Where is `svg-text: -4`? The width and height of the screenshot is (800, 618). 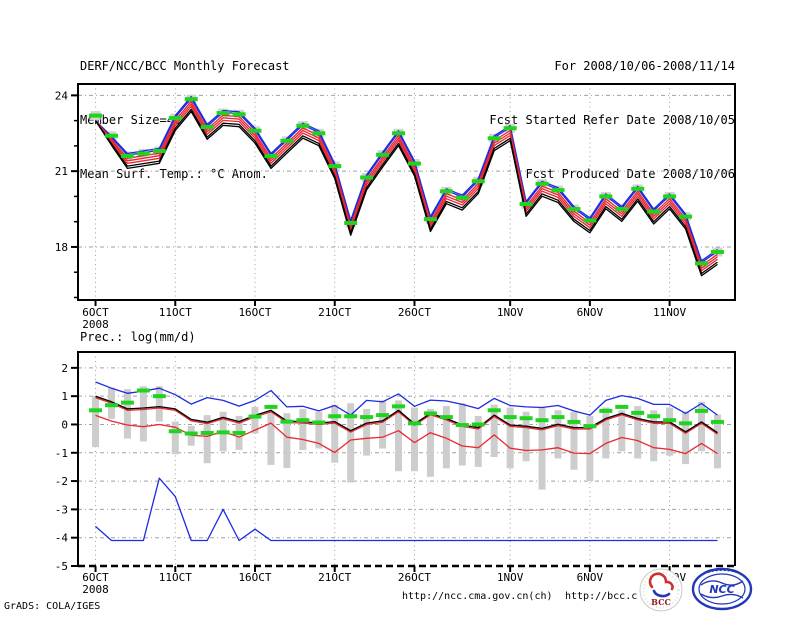
svg-text: -4 is located at coordinates (62, 538).